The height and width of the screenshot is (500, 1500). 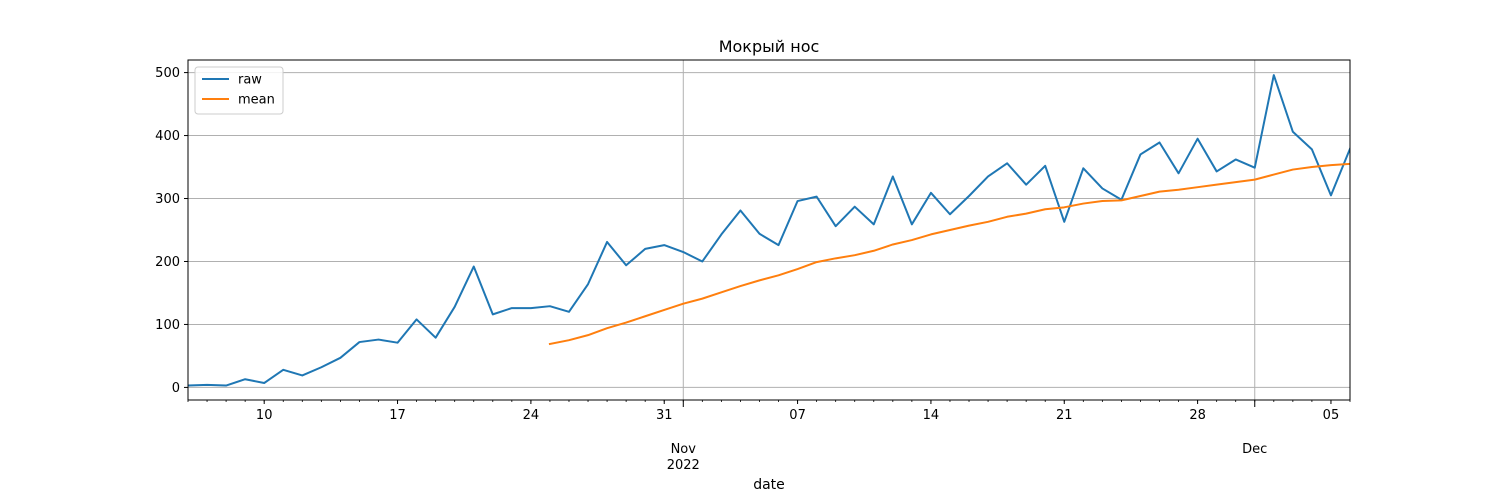 What do you see at coordinates (256, 100) in the screenshot?
I see `legend-label-mean: mean` at bounding box center [256, 100].